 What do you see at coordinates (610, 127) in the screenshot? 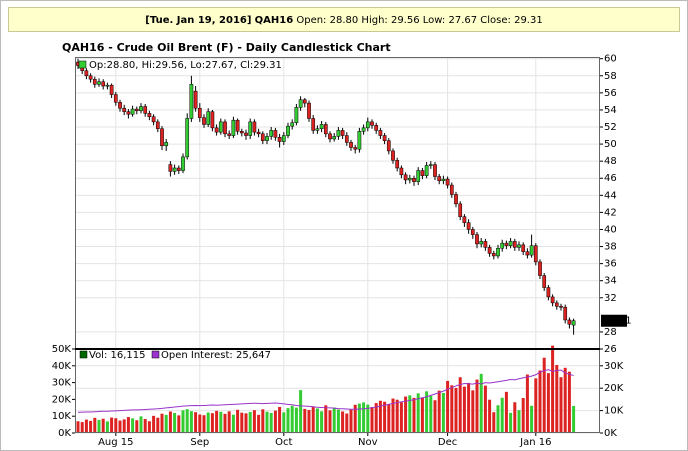
I see `y-tick-label: 52` at bounding box center [610, 127].